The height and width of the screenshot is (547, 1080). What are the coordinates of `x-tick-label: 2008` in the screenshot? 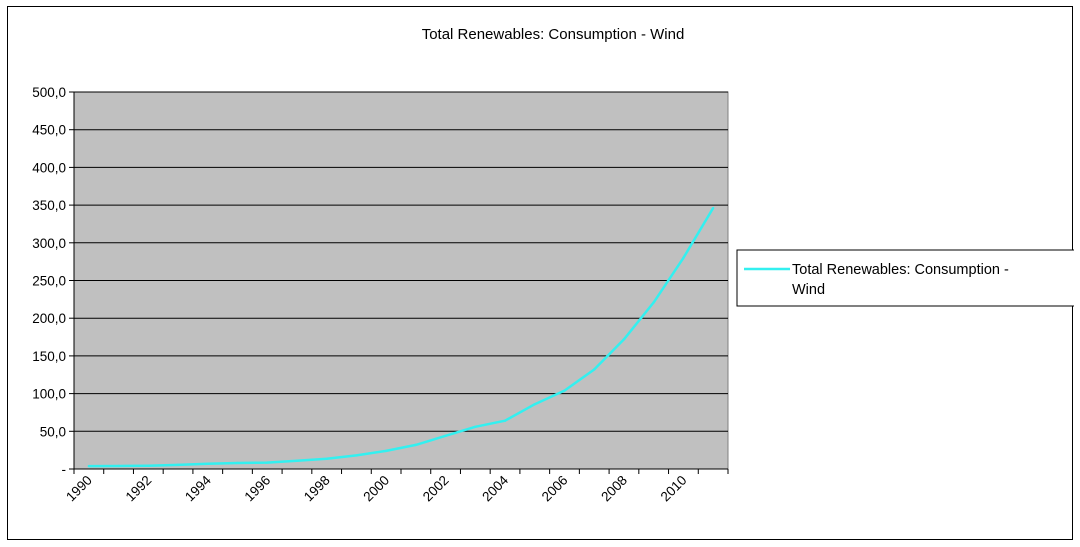 It's located at (614, 489).